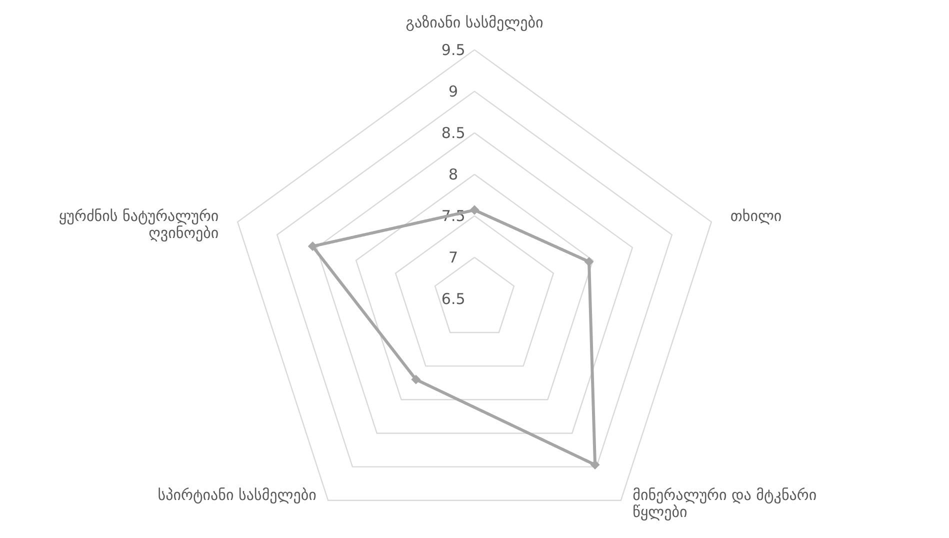 Image resolution: width=949 pixels, height=538 pixels. I want to click on y-tick-label: 9.5, so click(453, 49).